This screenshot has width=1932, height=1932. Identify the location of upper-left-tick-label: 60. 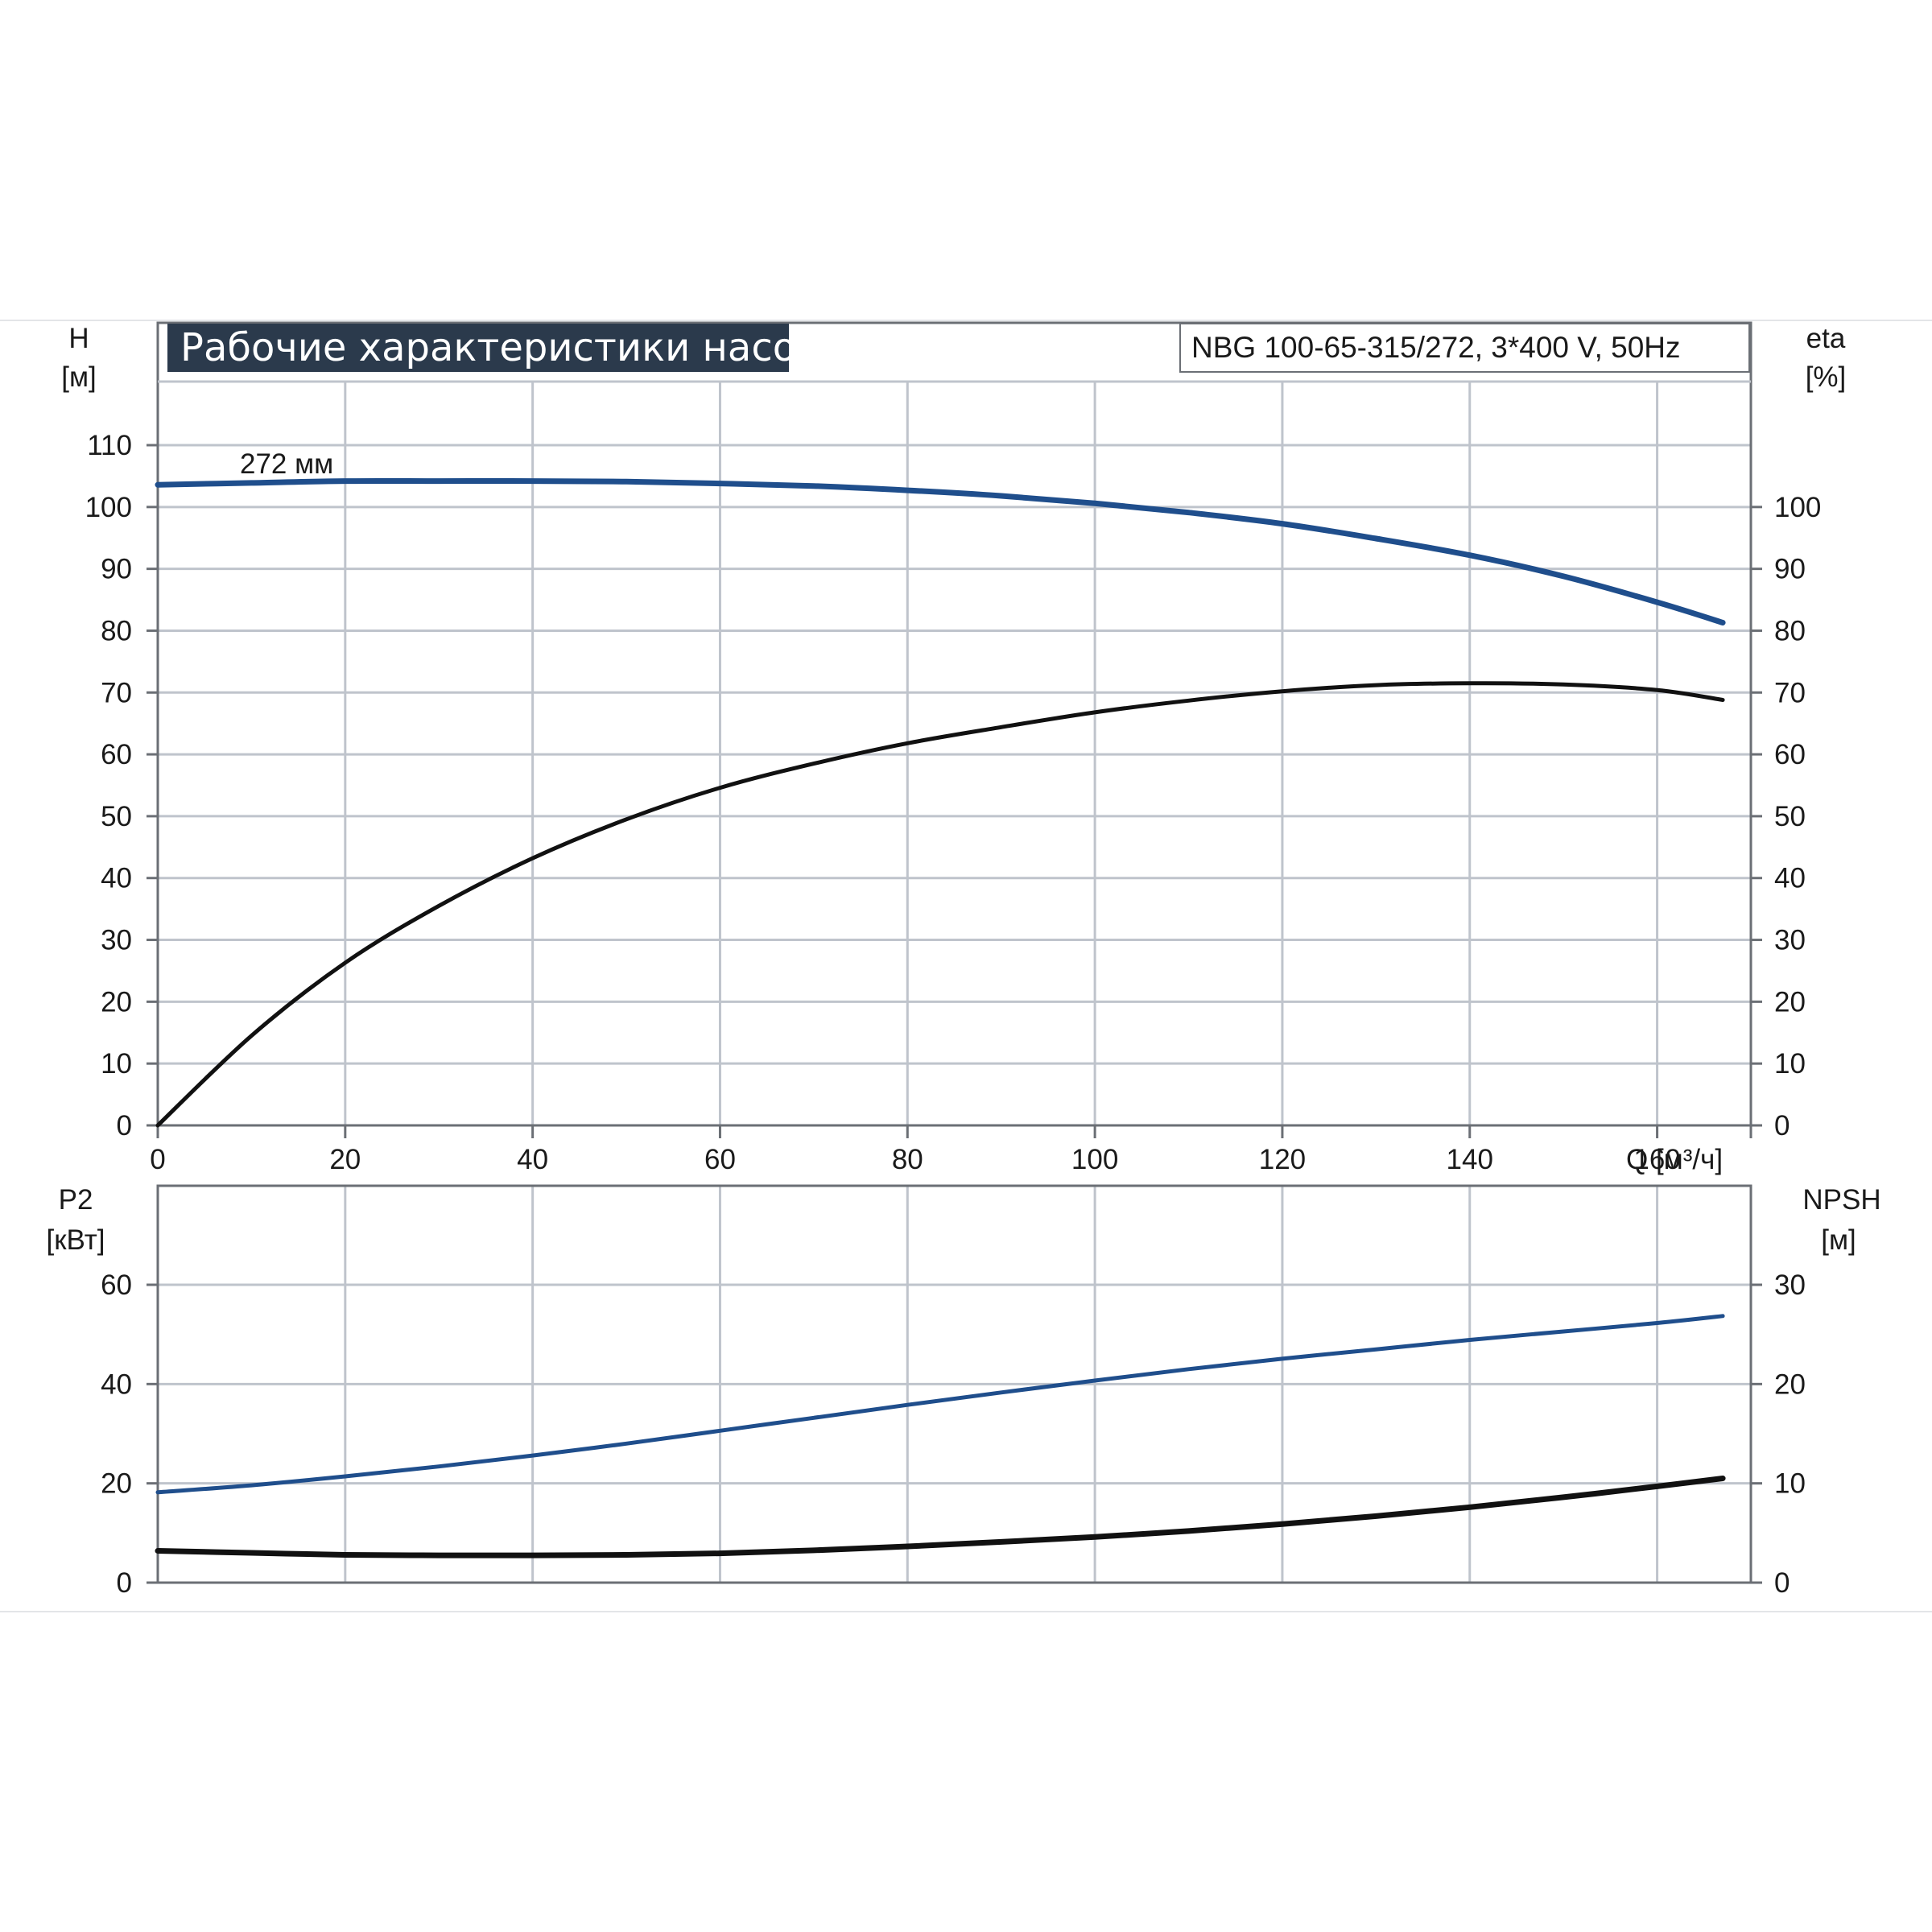
(116, 754).